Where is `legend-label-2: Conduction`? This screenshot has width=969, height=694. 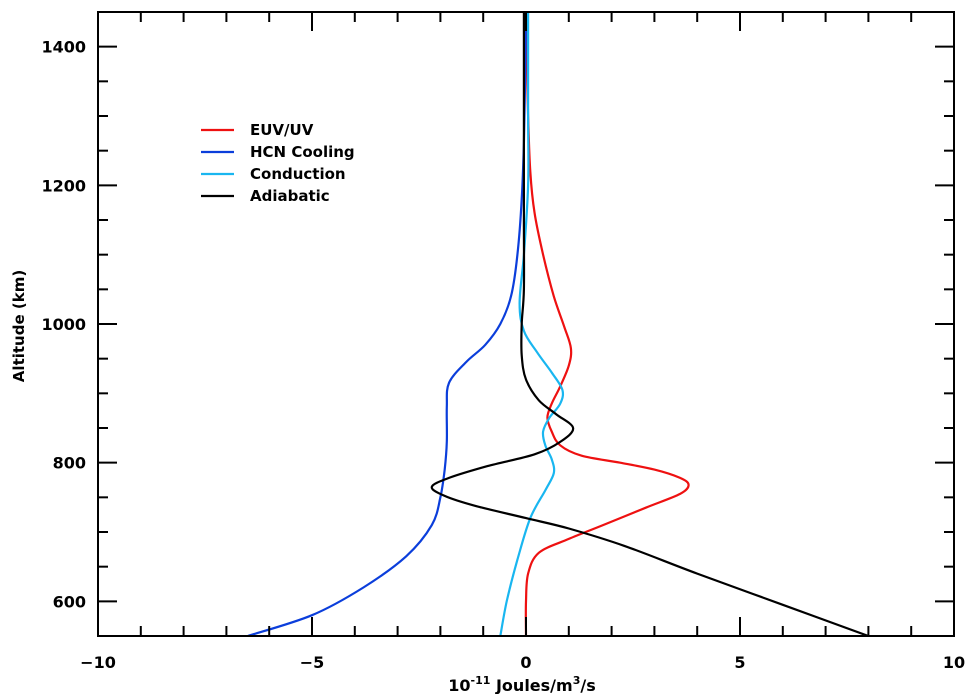
legend-label-2: Conduction is located at coordinates (298, 174).